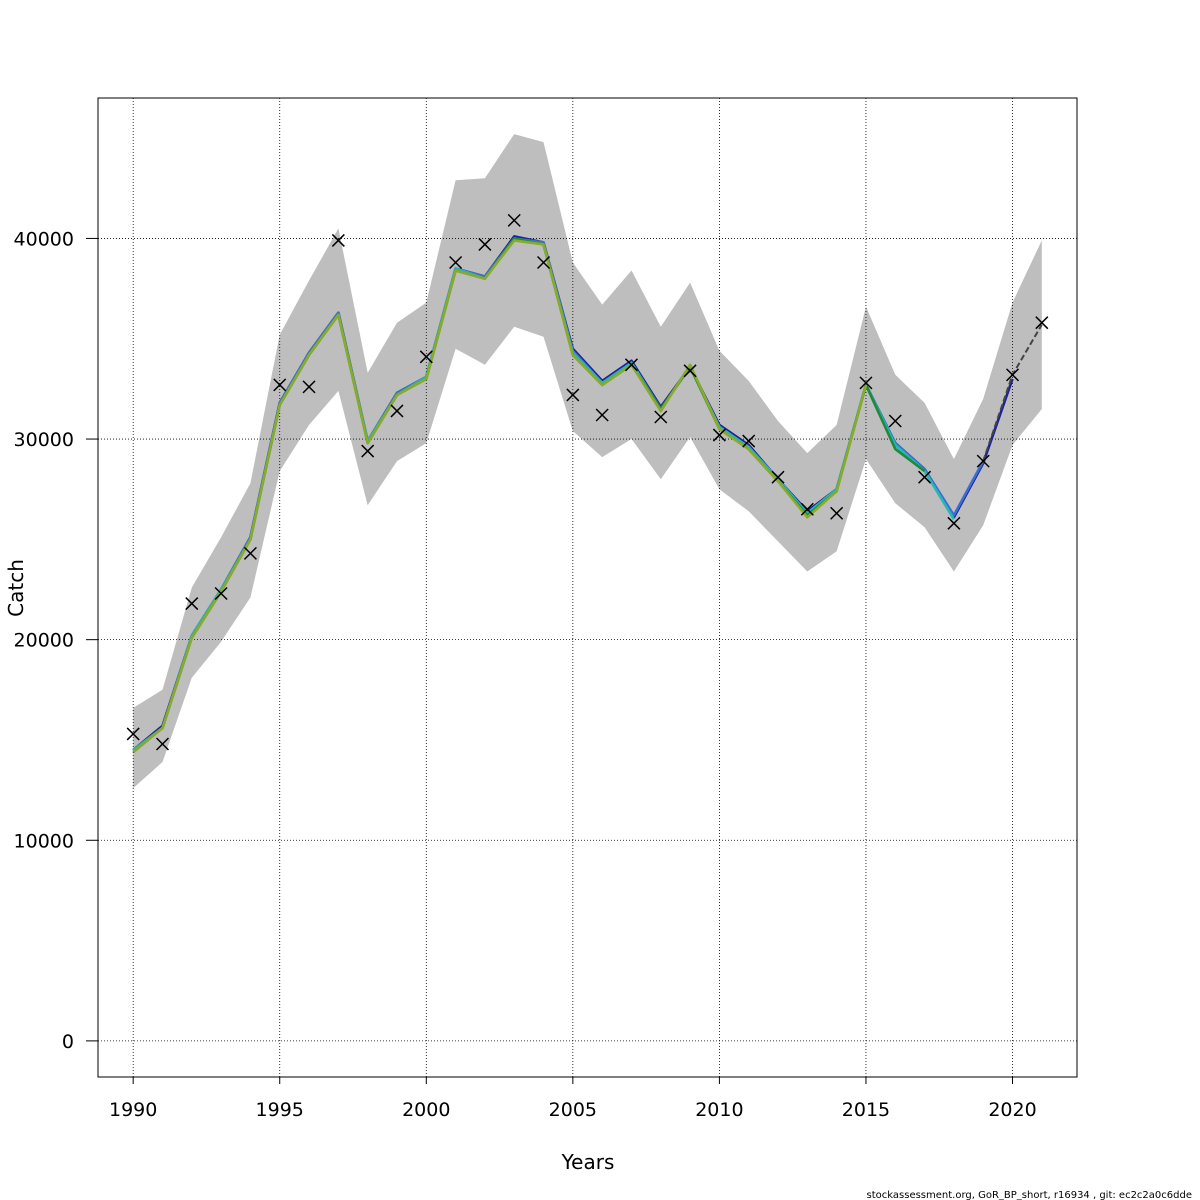 The height and width of the screenshot is (1200, 1200). What do you see at coordinates (588, 1162) in the screenshot?
I see `x-axis-label: Years` at bounding box center [588, 1162].